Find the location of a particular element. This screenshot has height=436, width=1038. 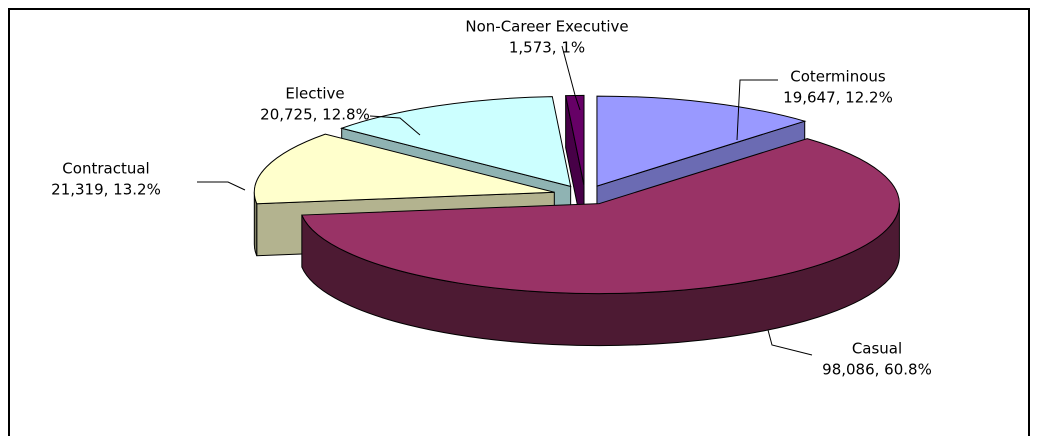

slice-label: Casual is located at coordinates (877, 349).